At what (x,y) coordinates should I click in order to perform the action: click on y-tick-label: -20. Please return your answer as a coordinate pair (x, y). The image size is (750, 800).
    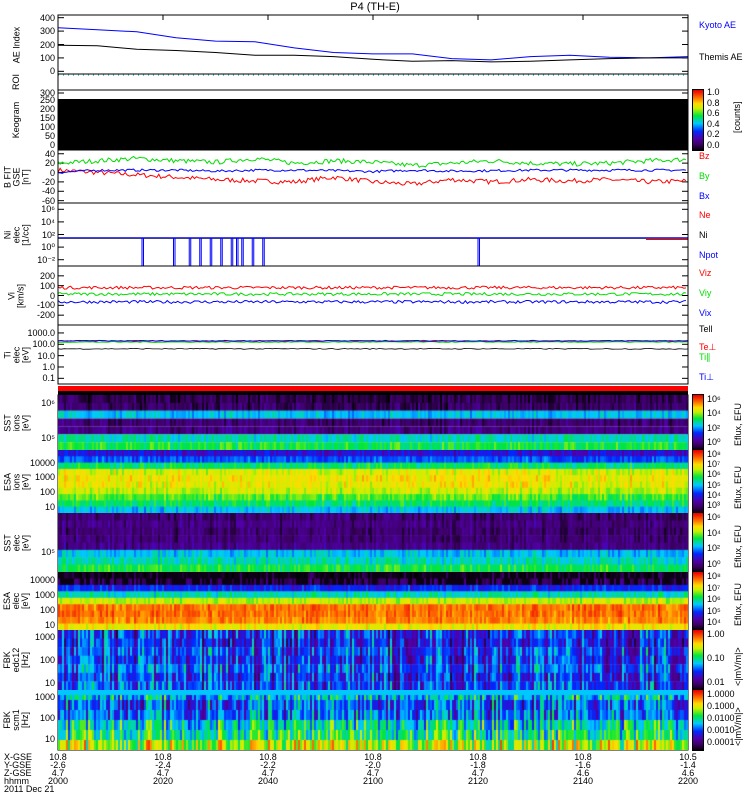
    Looking at the image, I should click on (48, 181).